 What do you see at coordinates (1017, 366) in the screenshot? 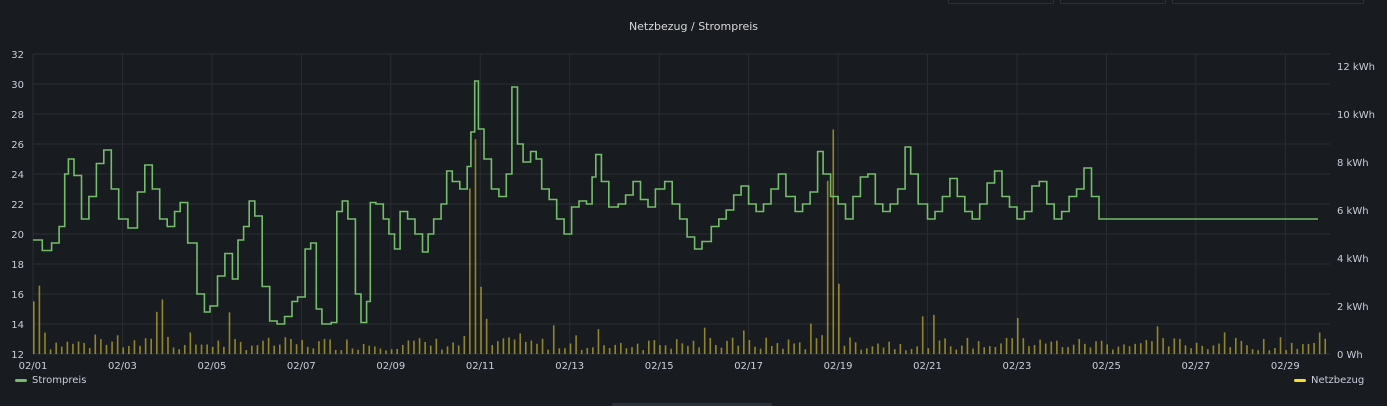
I see `x-tick-label: 02/23` at bounding box center [1017, 366].